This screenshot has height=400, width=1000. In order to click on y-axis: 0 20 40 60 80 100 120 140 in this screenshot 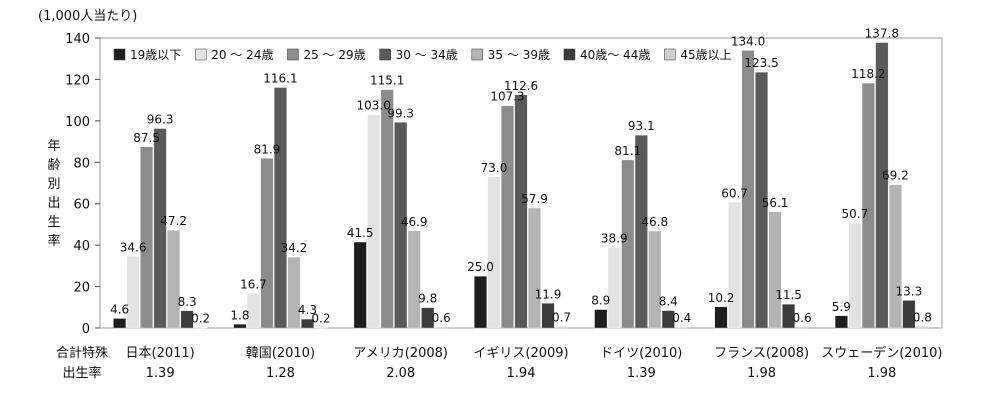, I will do `click(82, 184)`.